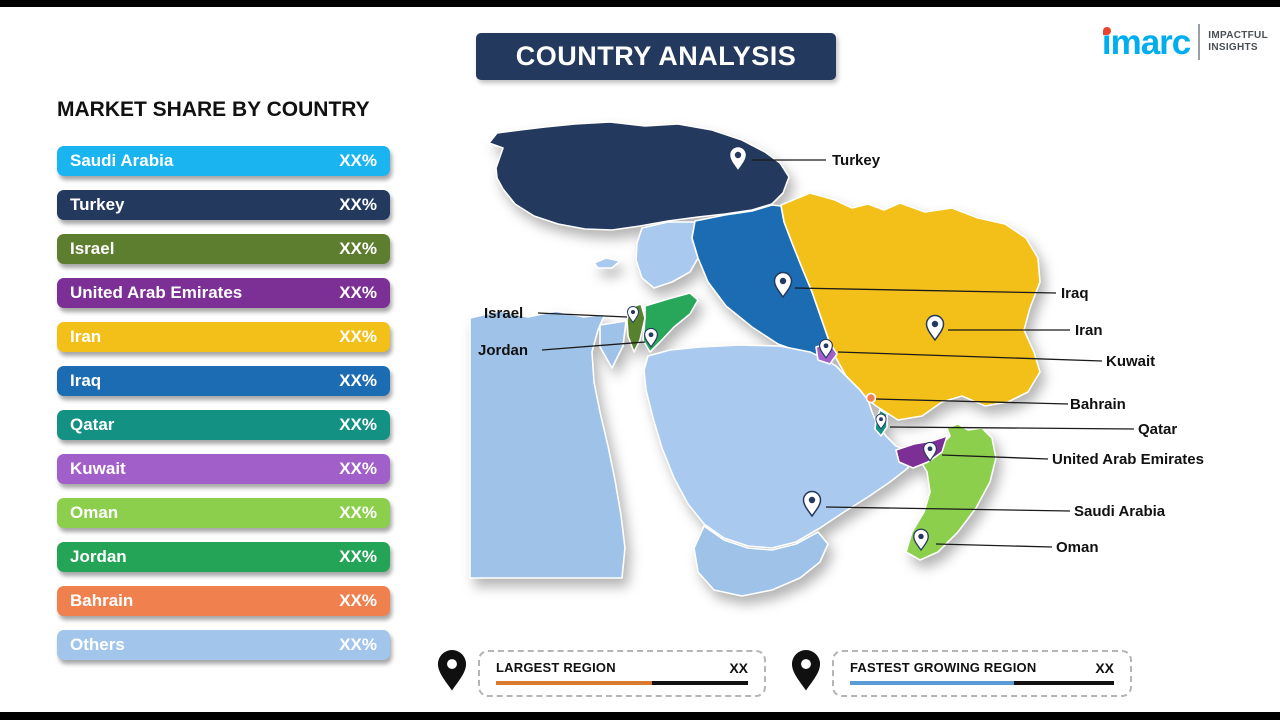  I want to click on market-share-bar-israel: Israel XX%, so click(223, 249).